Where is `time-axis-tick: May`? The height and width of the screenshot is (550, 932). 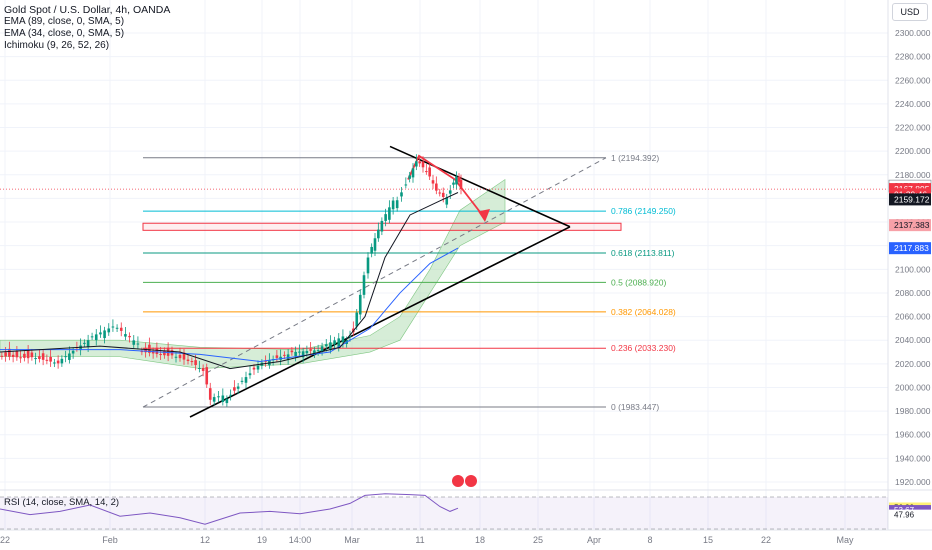
time-axis-tick: May is located at coordinates (845, 540).